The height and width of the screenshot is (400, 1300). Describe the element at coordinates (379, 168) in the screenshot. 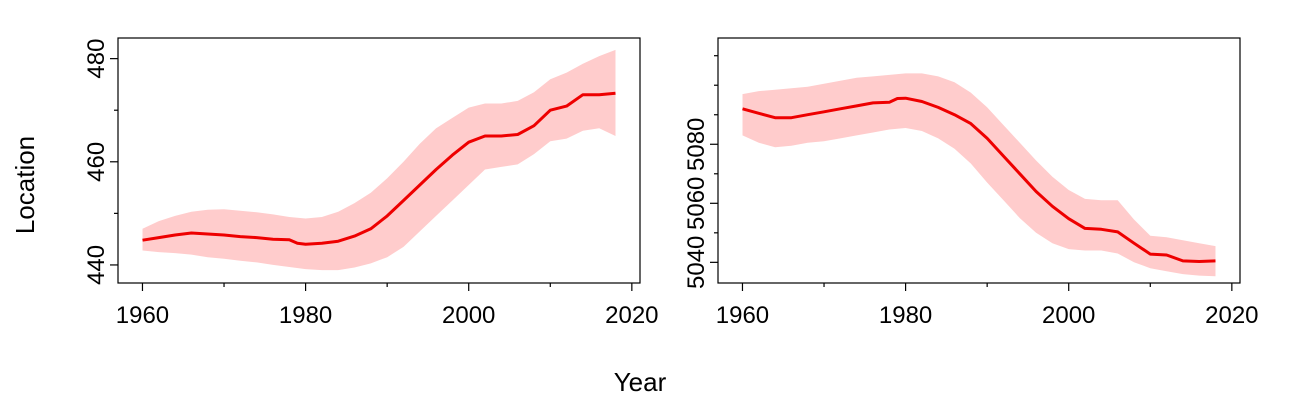

I see `mean-line` at that location.